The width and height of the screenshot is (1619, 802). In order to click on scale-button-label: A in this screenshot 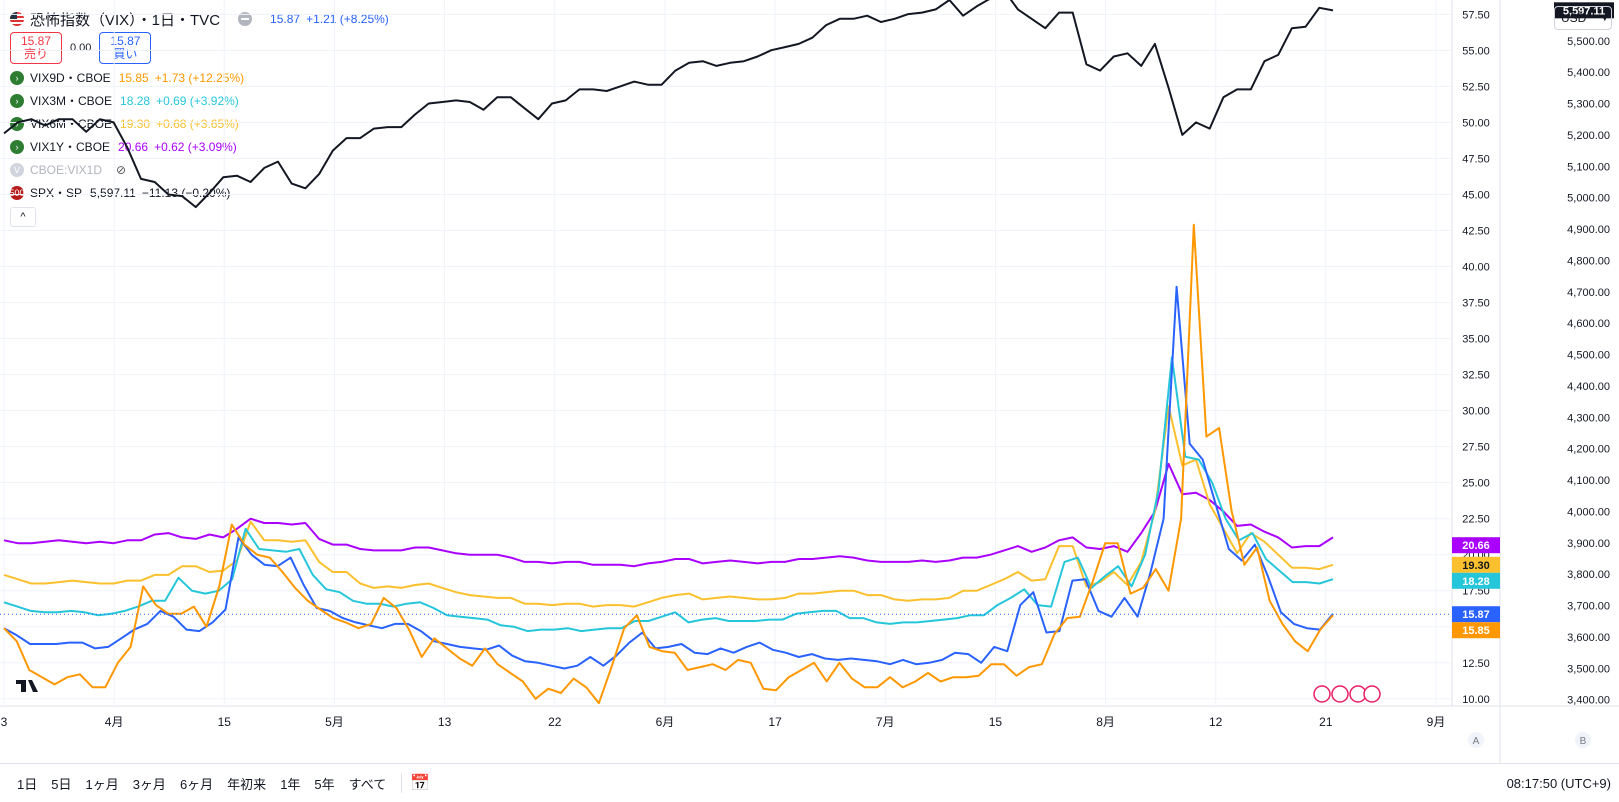, I will do `click(1476, 741)`.